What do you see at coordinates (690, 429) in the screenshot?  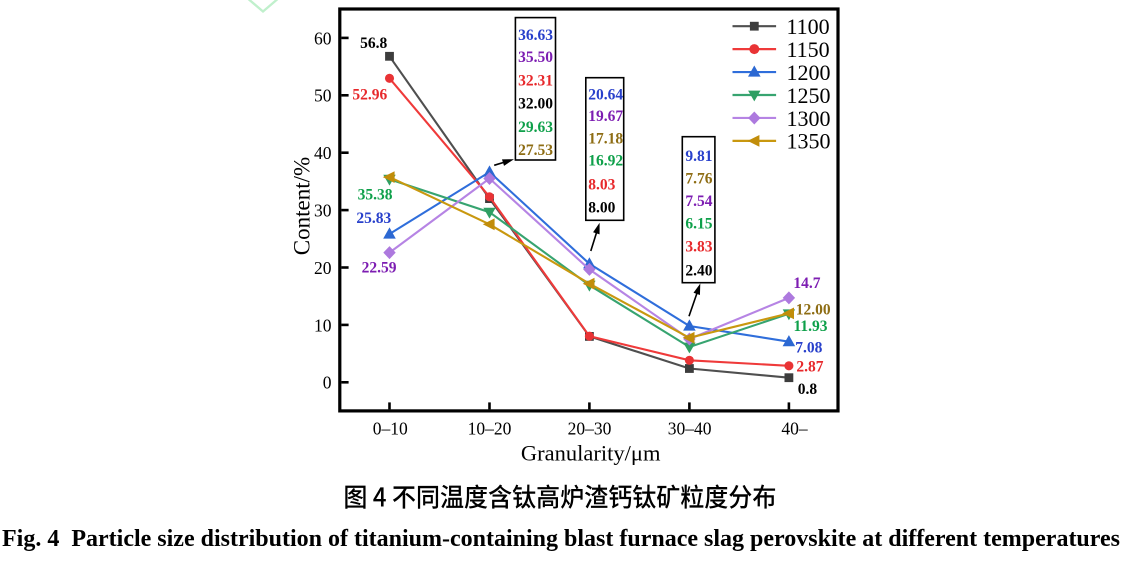 I see `svg-text: 30–40` at bounding box center [690, 429].